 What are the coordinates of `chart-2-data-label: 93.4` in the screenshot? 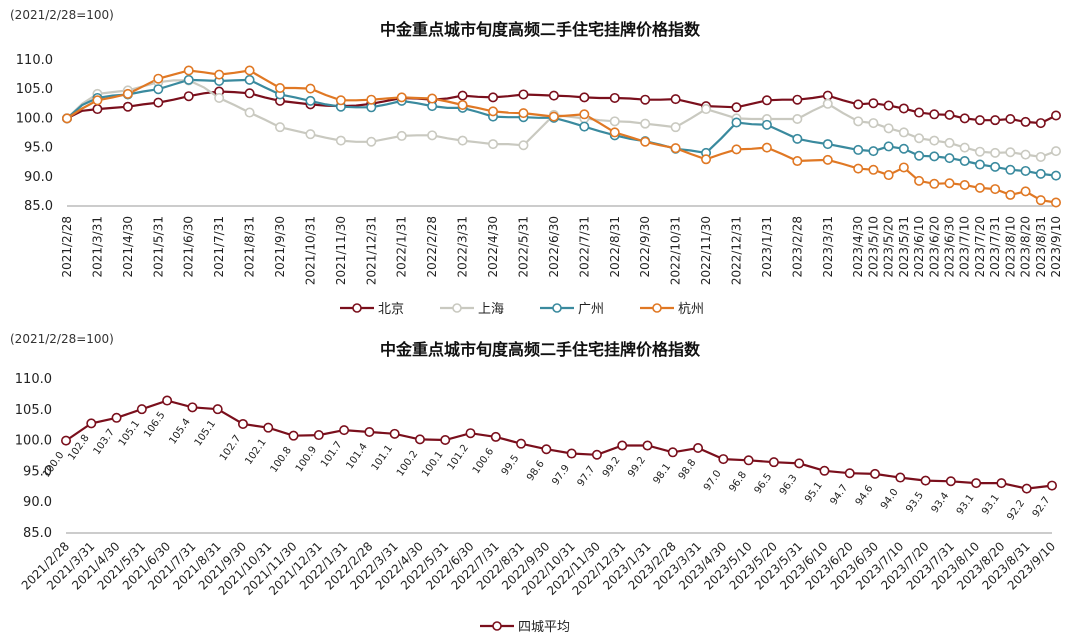 It's located at (941, 503).